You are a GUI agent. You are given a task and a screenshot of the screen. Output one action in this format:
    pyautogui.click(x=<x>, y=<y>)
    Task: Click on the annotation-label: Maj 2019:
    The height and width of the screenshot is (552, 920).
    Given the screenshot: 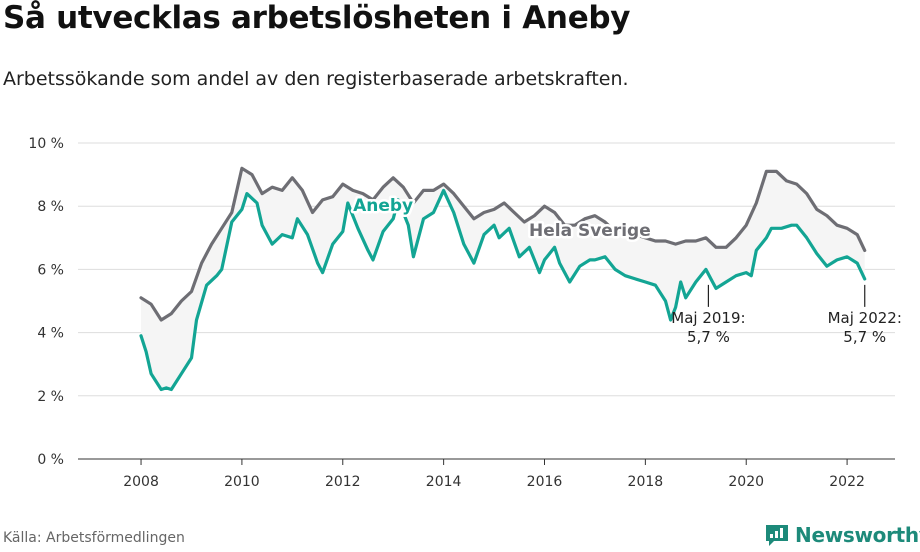 What is the action you would take?
    pyautogui.click(x=708, y=318)
    